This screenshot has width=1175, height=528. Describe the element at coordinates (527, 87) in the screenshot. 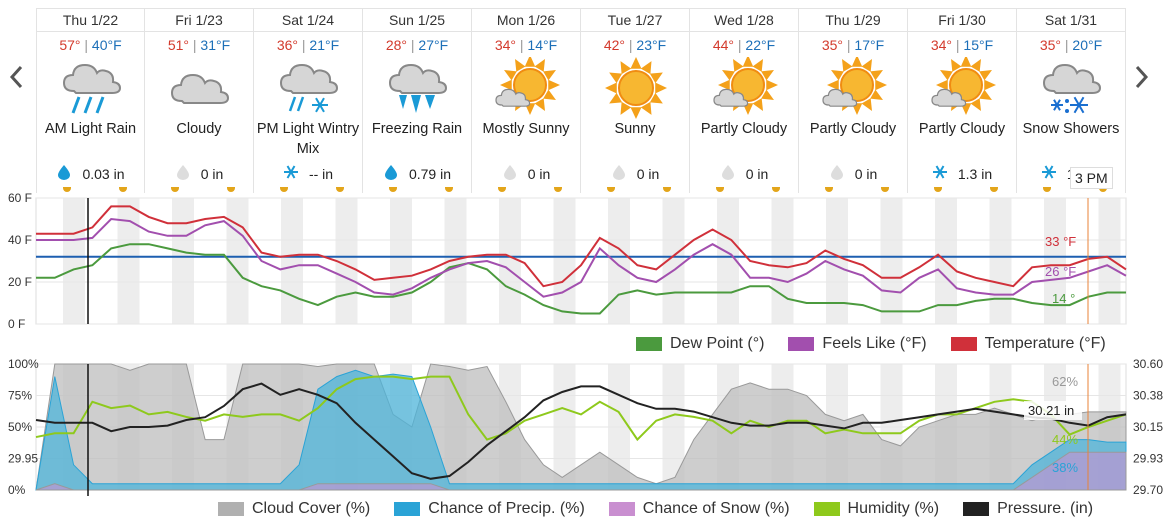

I see `mostly-sunny-icon` at that location.